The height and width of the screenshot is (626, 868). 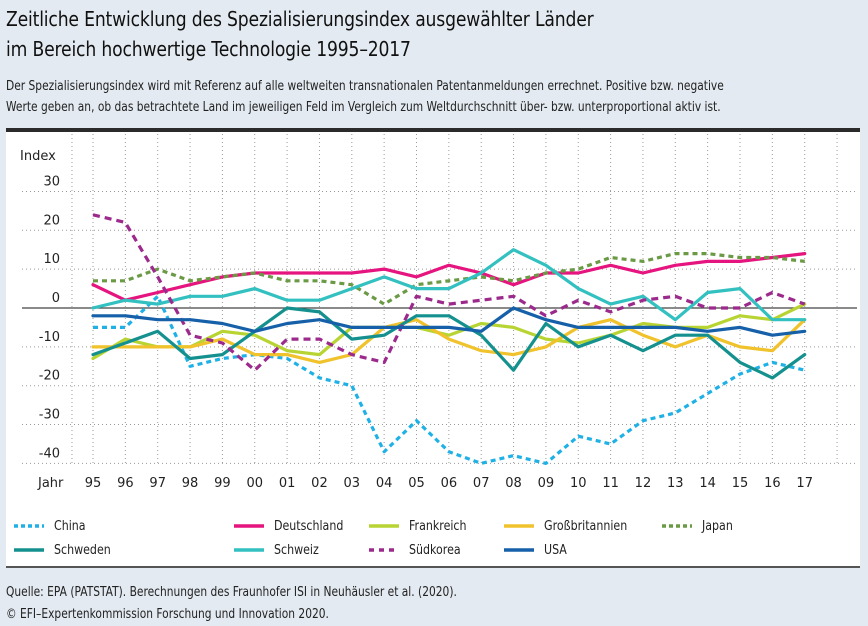 What do you see at coordinates (190, 483) in the screenshot?
I see `x-tick-label: 98` at bounding box center [190, 483].